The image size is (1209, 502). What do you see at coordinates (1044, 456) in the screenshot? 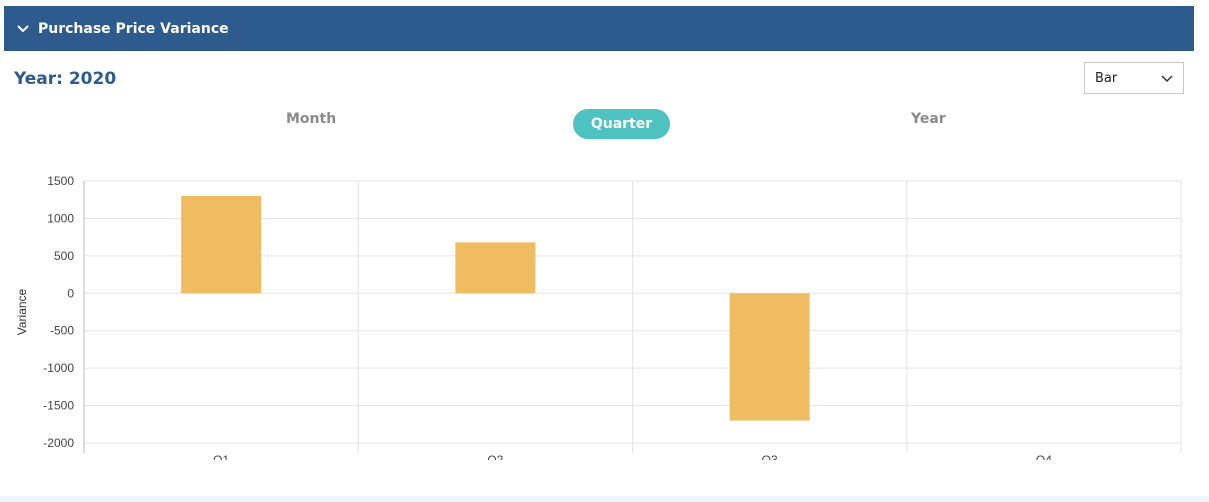
I see `x-tick-label: Q4` at bounding box center [1044, 456].